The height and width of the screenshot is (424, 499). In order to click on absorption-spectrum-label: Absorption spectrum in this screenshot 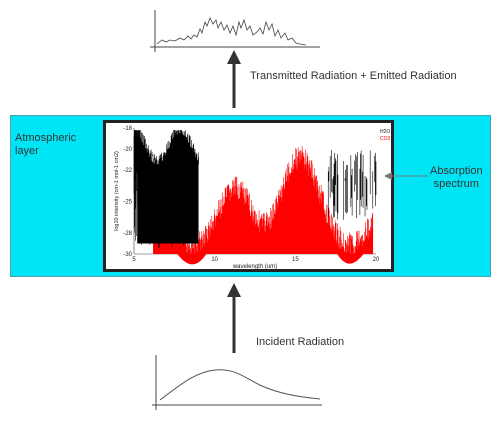, I will do `click(456, 178)`.